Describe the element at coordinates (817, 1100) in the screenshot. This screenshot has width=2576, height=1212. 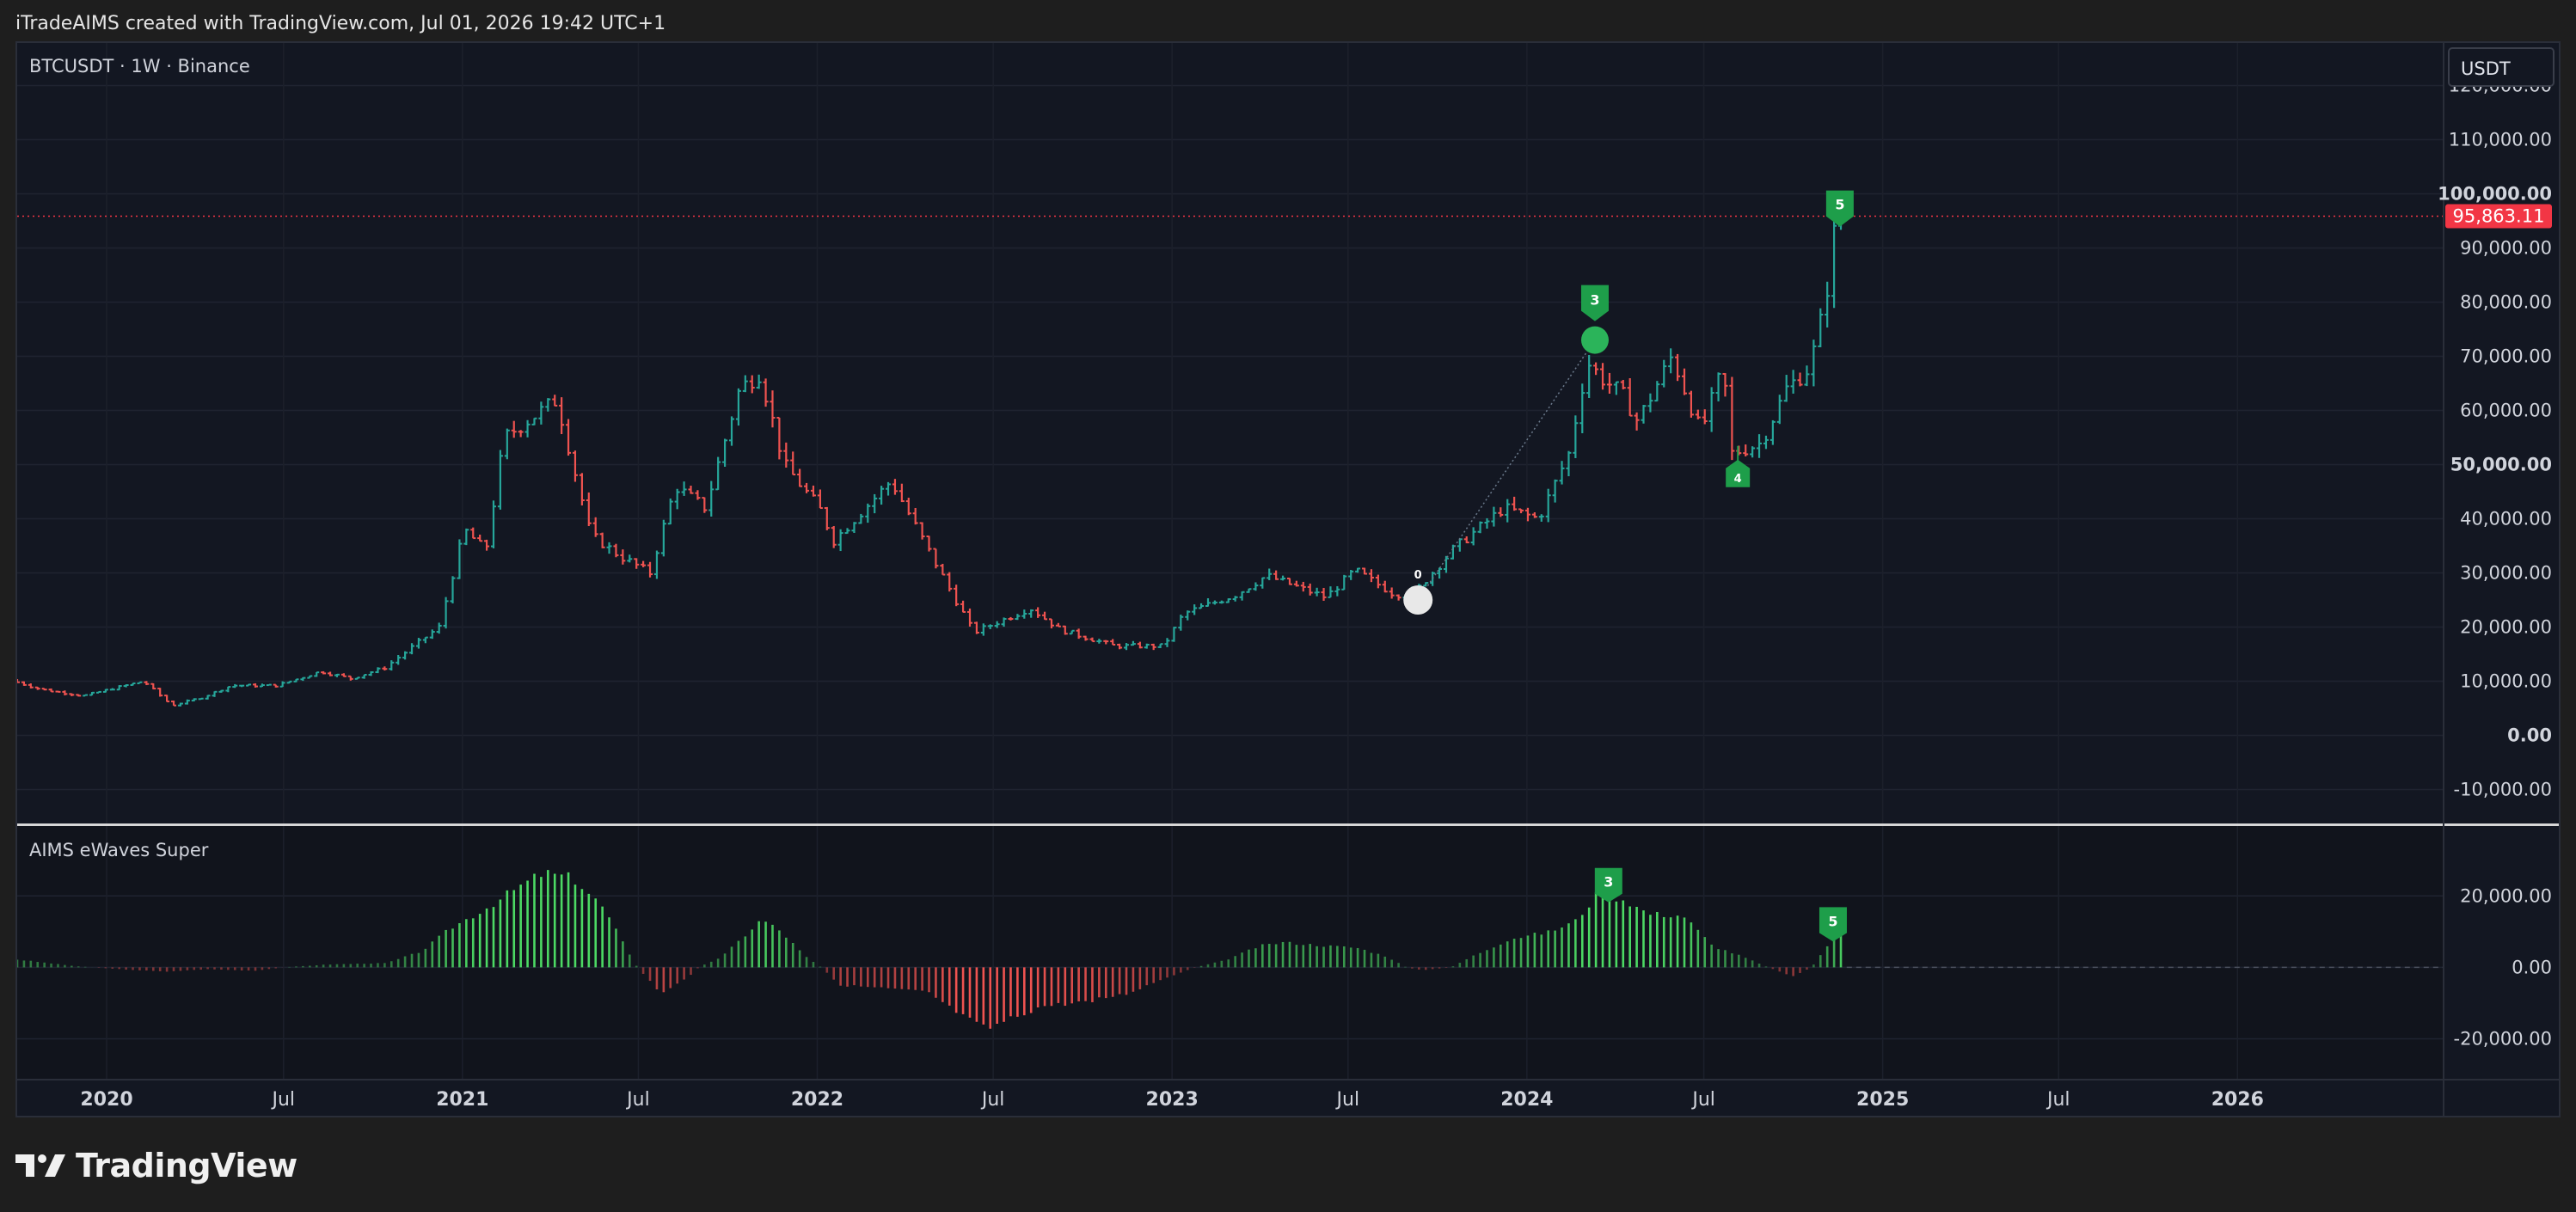
I see `time-axis-label: 2022` at that location.